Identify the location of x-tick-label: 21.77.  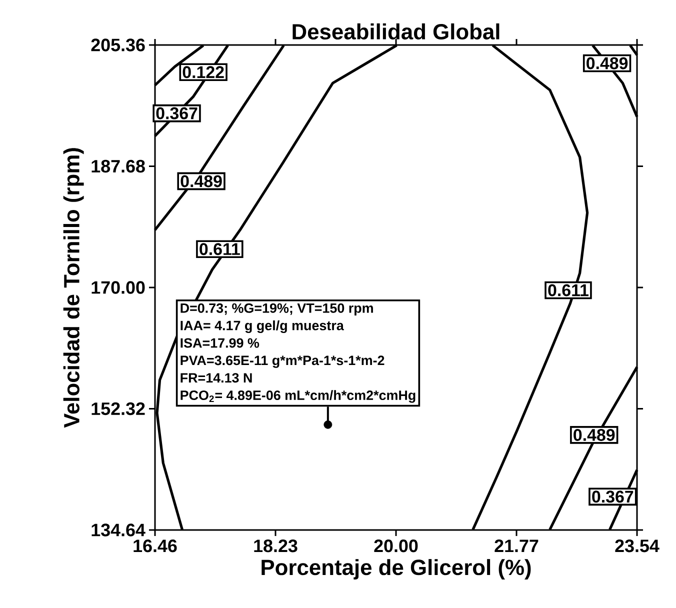
(516, 546).